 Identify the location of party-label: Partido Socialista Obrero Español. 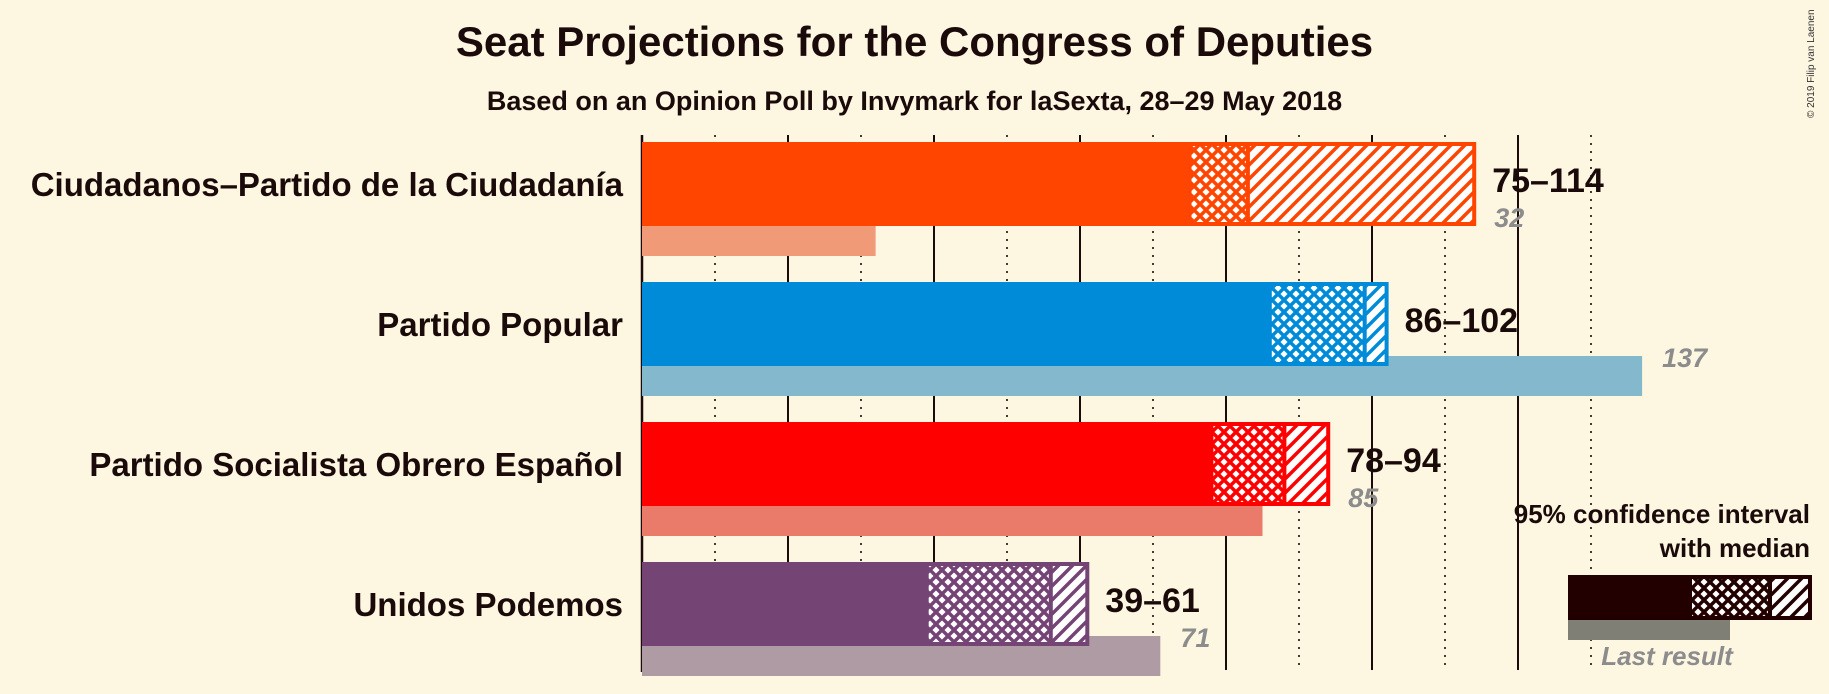
(356, 464).